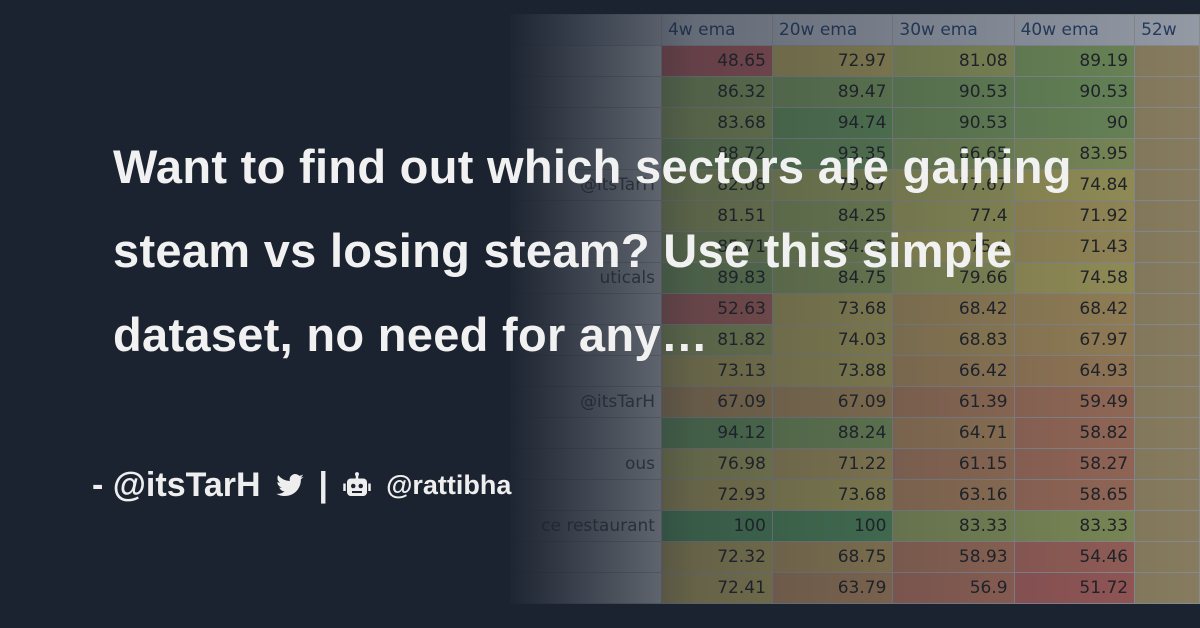 This screenshot has width=1200, height=628. I want to click on robot-icon, so click(357, 483).